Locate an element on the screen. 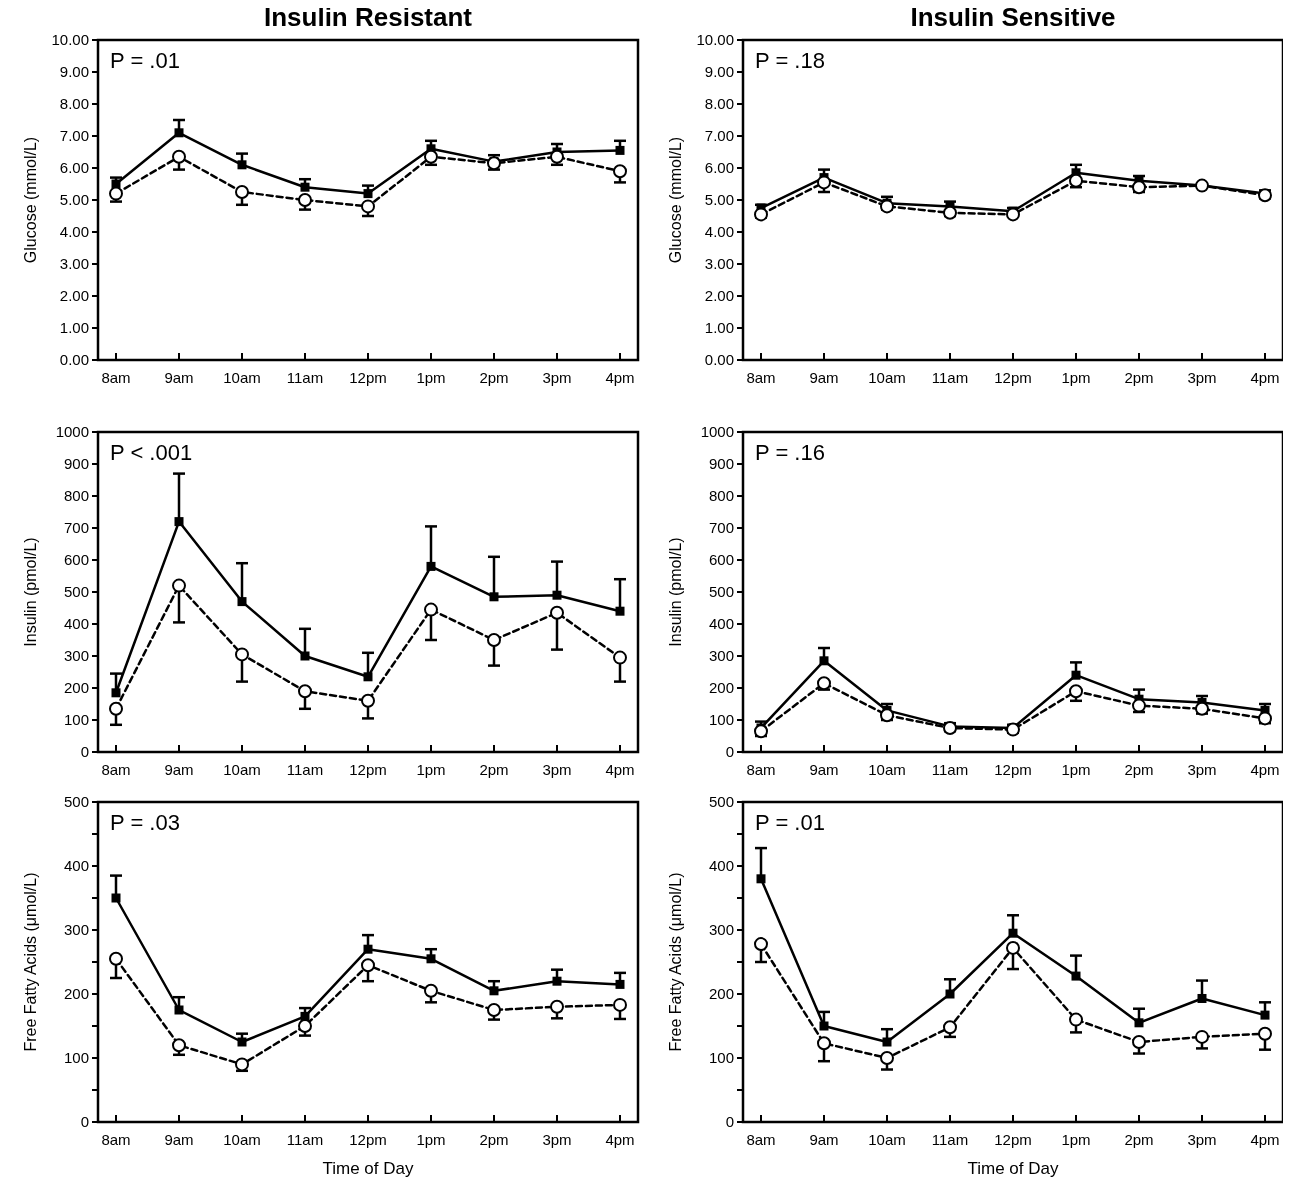  y-tick-label: 6.00 is located at coordinates (719, 168).